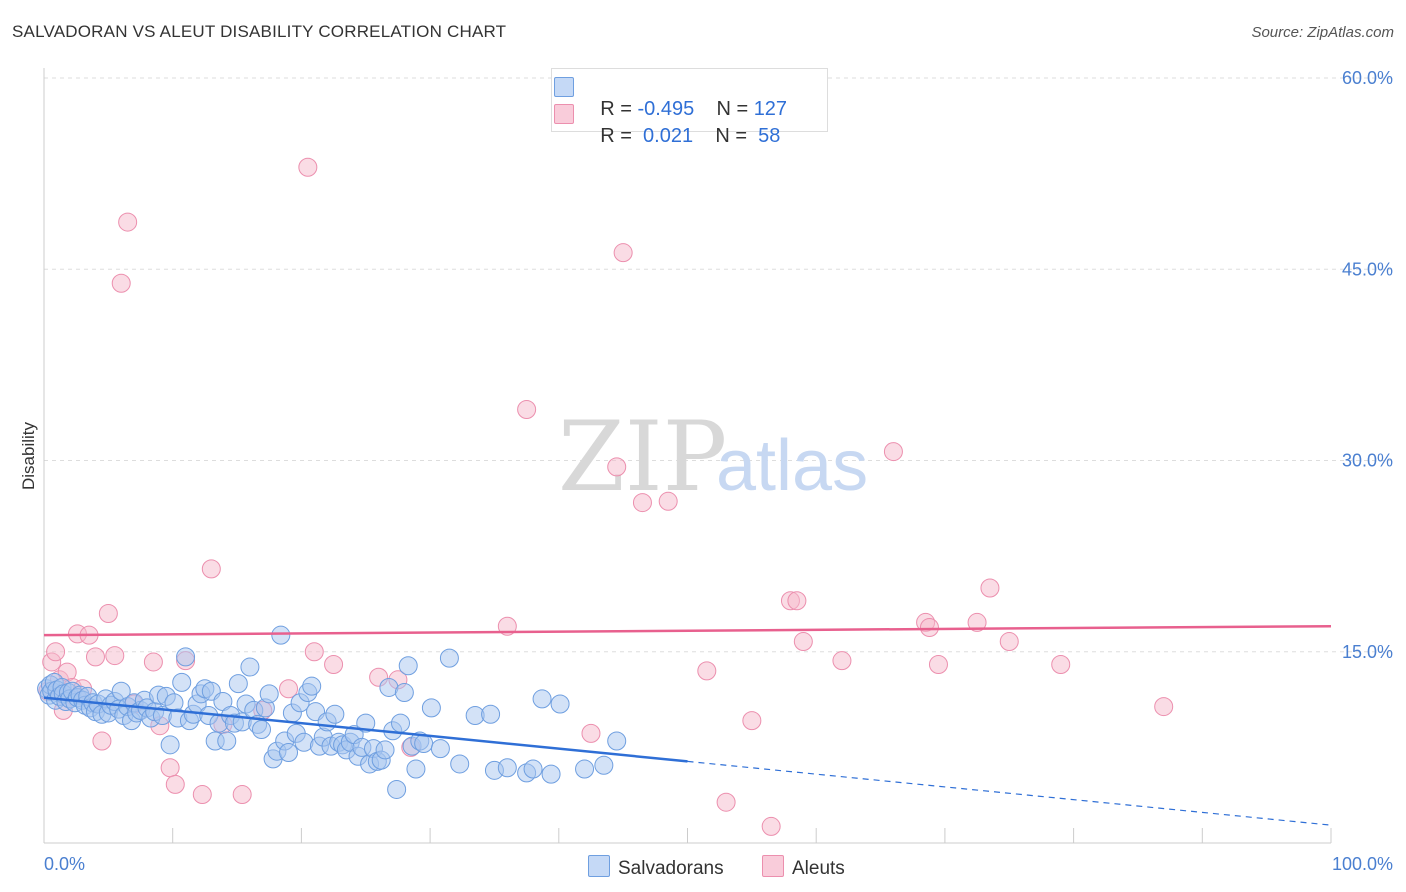  Describe the element at coordinates (1367, 461) in the screenshot. I see `y-tick-label: 30.0%` at that location.